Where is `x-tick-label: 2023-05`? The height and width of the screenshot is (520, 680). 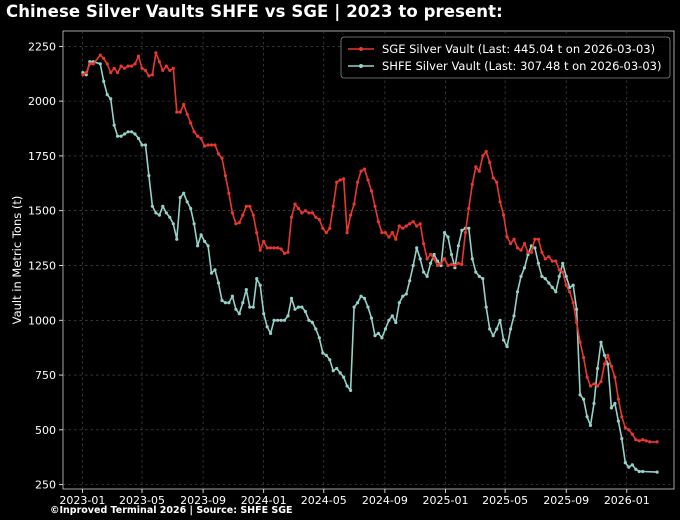
x-tick-label: 2023-05 is located at coordinates (142, 500).